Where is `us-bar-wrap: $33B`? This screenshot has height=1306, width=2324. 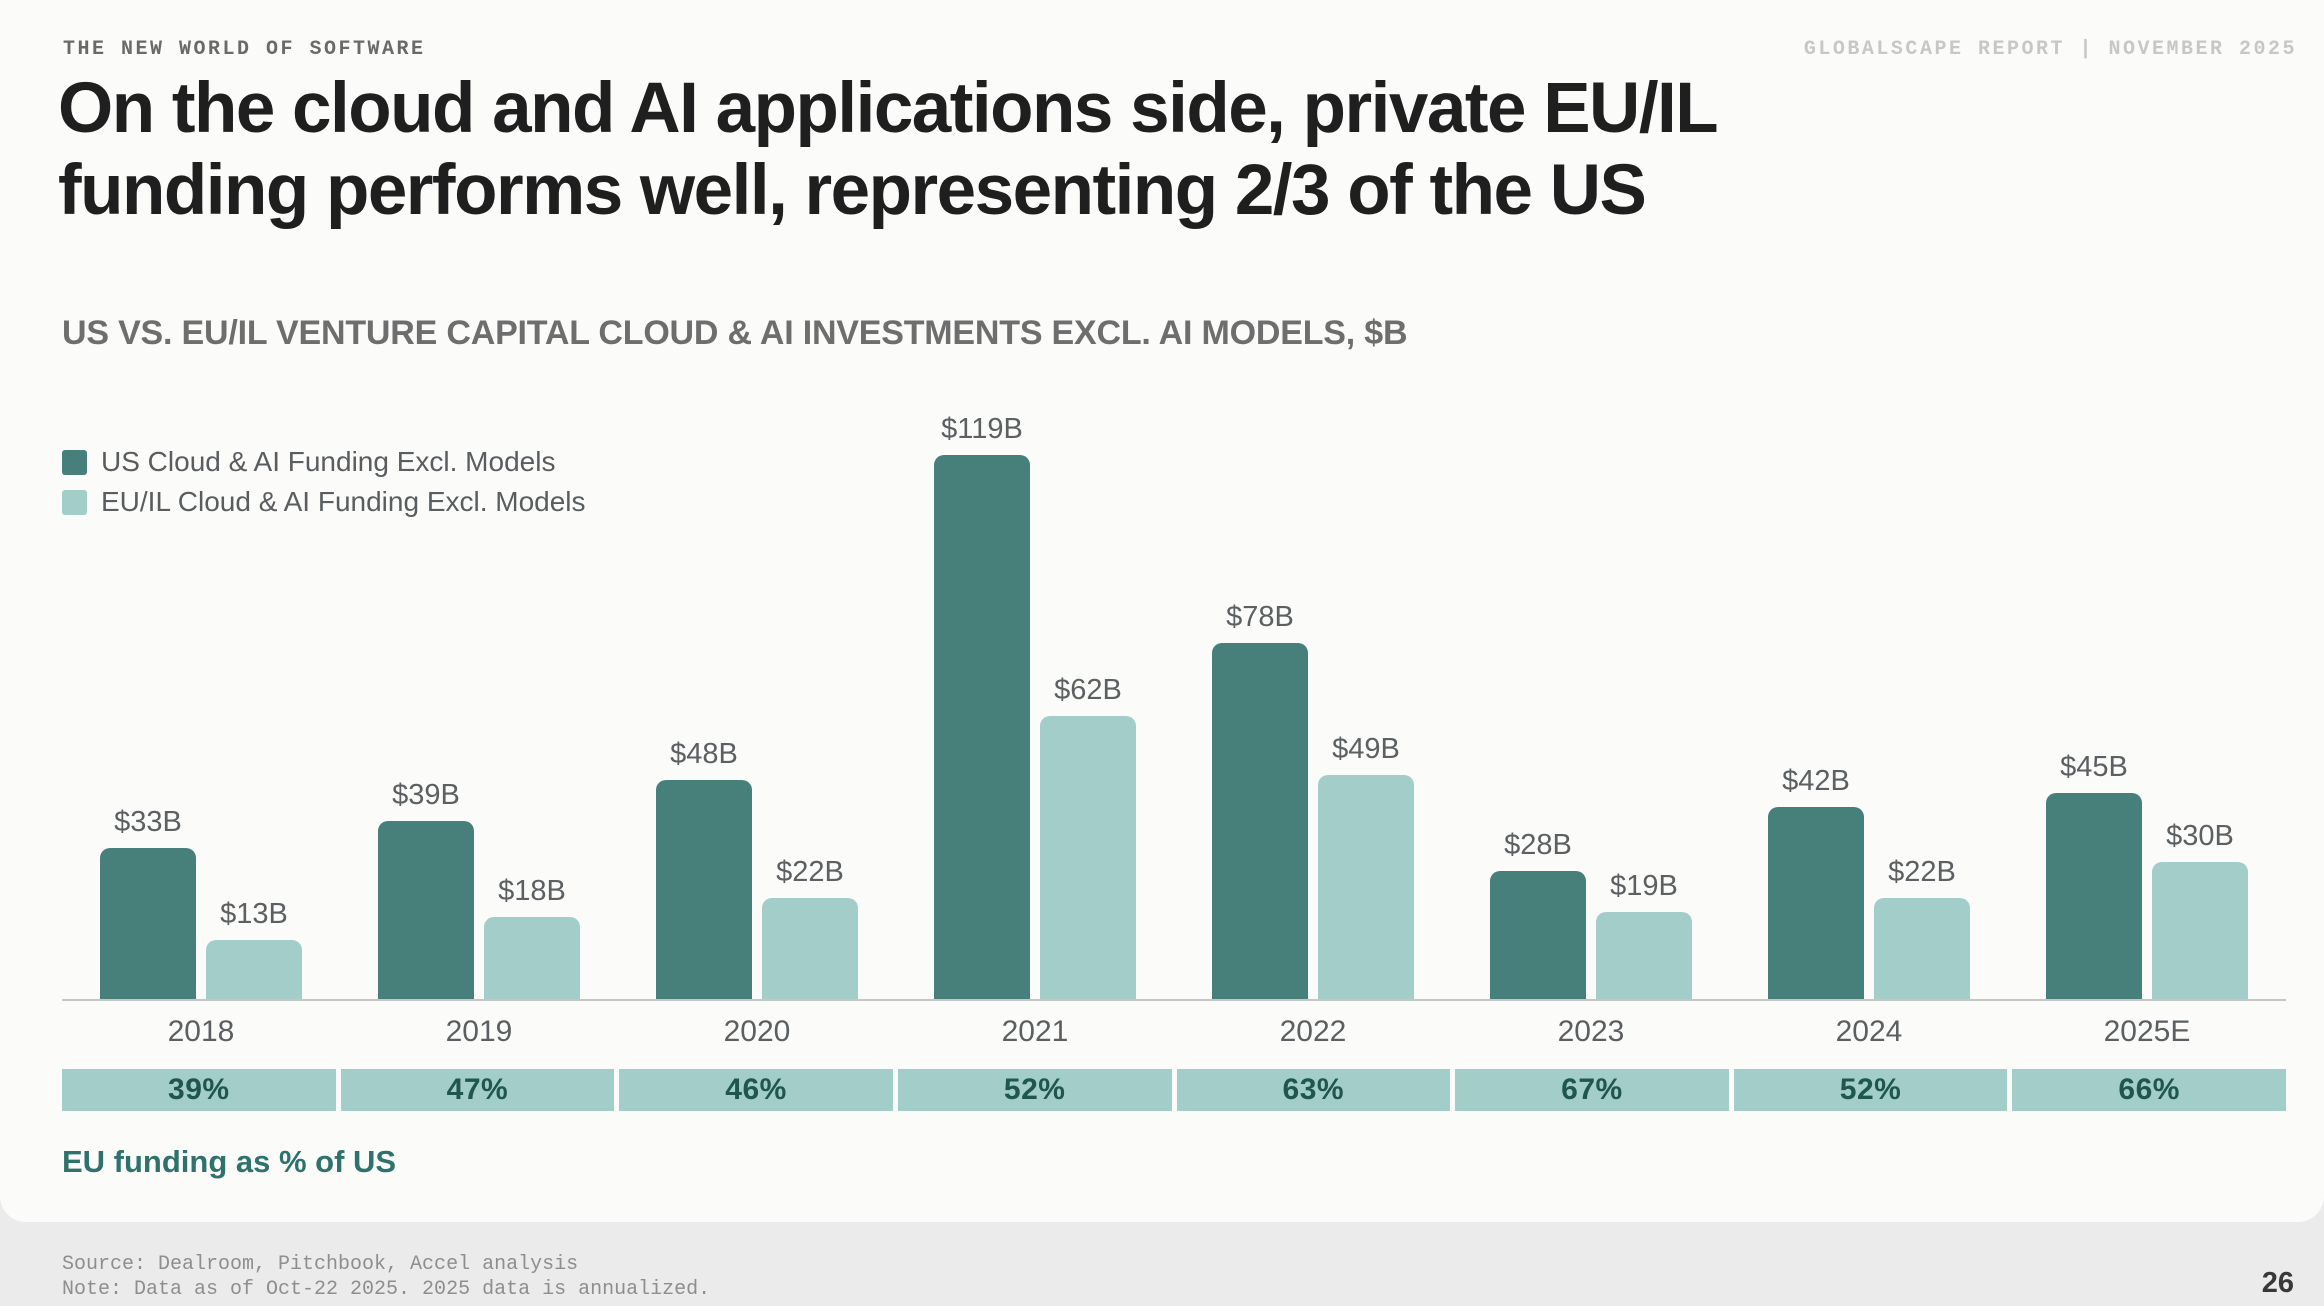
us-bar-wrap: $33B is located at coordinates (148, 902).